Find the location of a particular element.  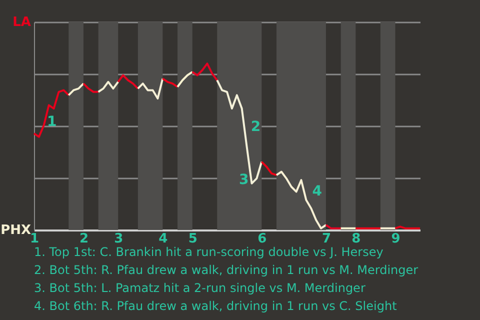

text: LA is located at coordinates (21, 22).